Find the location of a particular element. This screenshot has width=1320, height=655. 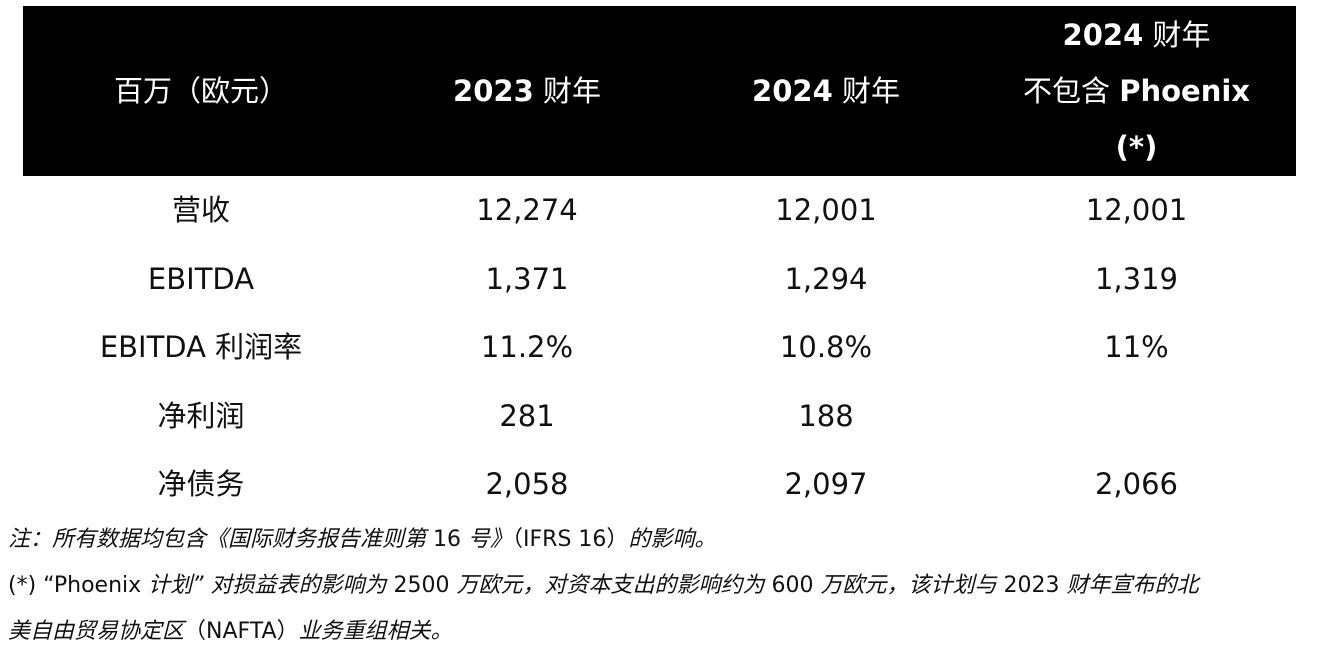

row-label: EBITDA is located at coordinates (201, 278).